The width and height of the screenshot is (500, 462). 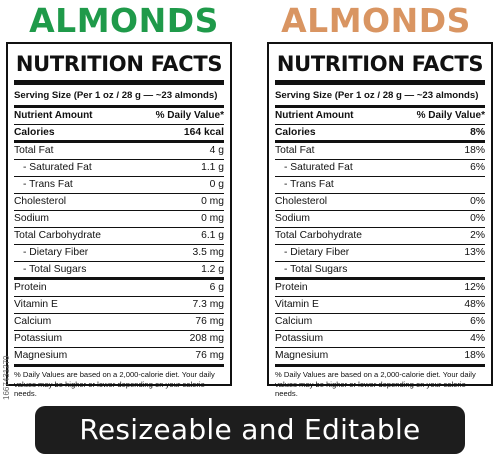 I want to click on nutrient-percent: 13%, so click(x=474, y=252).